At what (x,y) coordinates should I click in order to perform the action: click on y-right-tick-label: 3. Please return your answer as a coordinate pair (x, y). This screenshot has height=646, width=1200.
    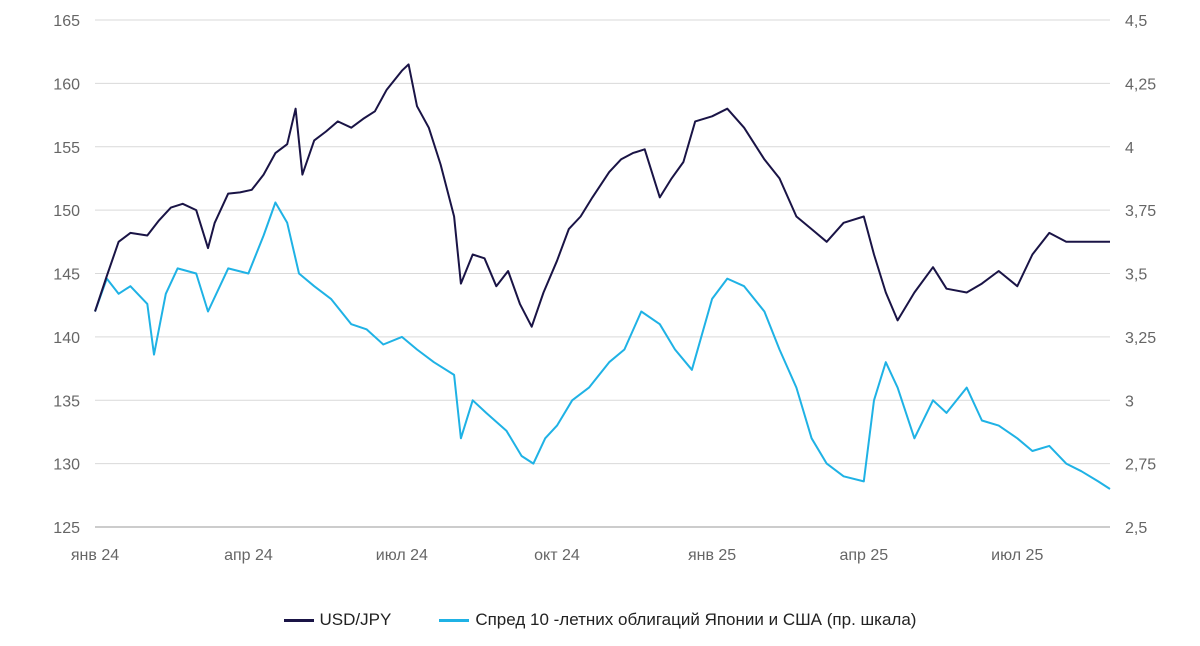
    Looking at the image, I should click on (1129, 401).